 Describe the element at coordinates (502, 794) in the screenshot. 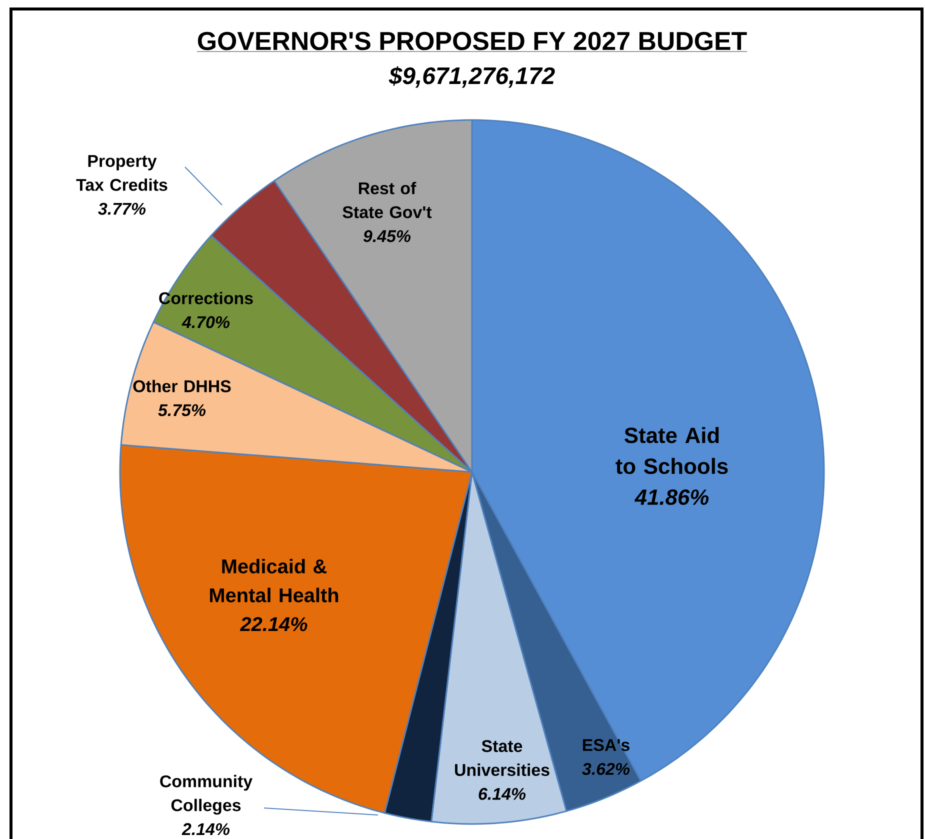

I see `data-label: 6.14%` at that location.